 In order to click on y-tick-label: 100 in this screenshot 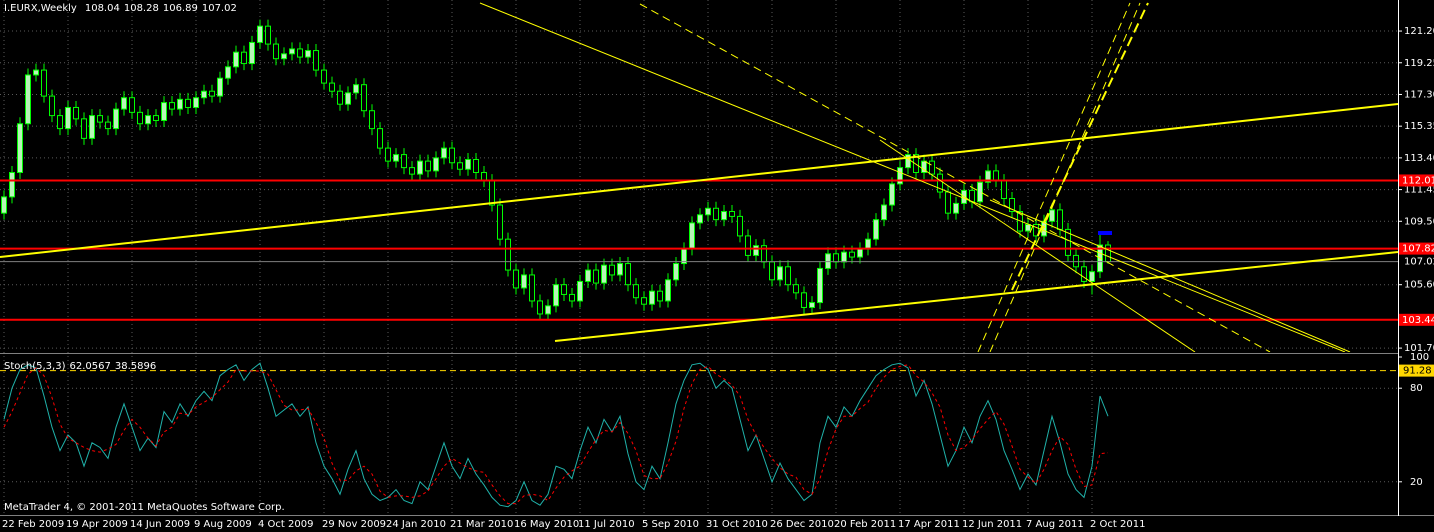, I will do `click(1419, 357)`.